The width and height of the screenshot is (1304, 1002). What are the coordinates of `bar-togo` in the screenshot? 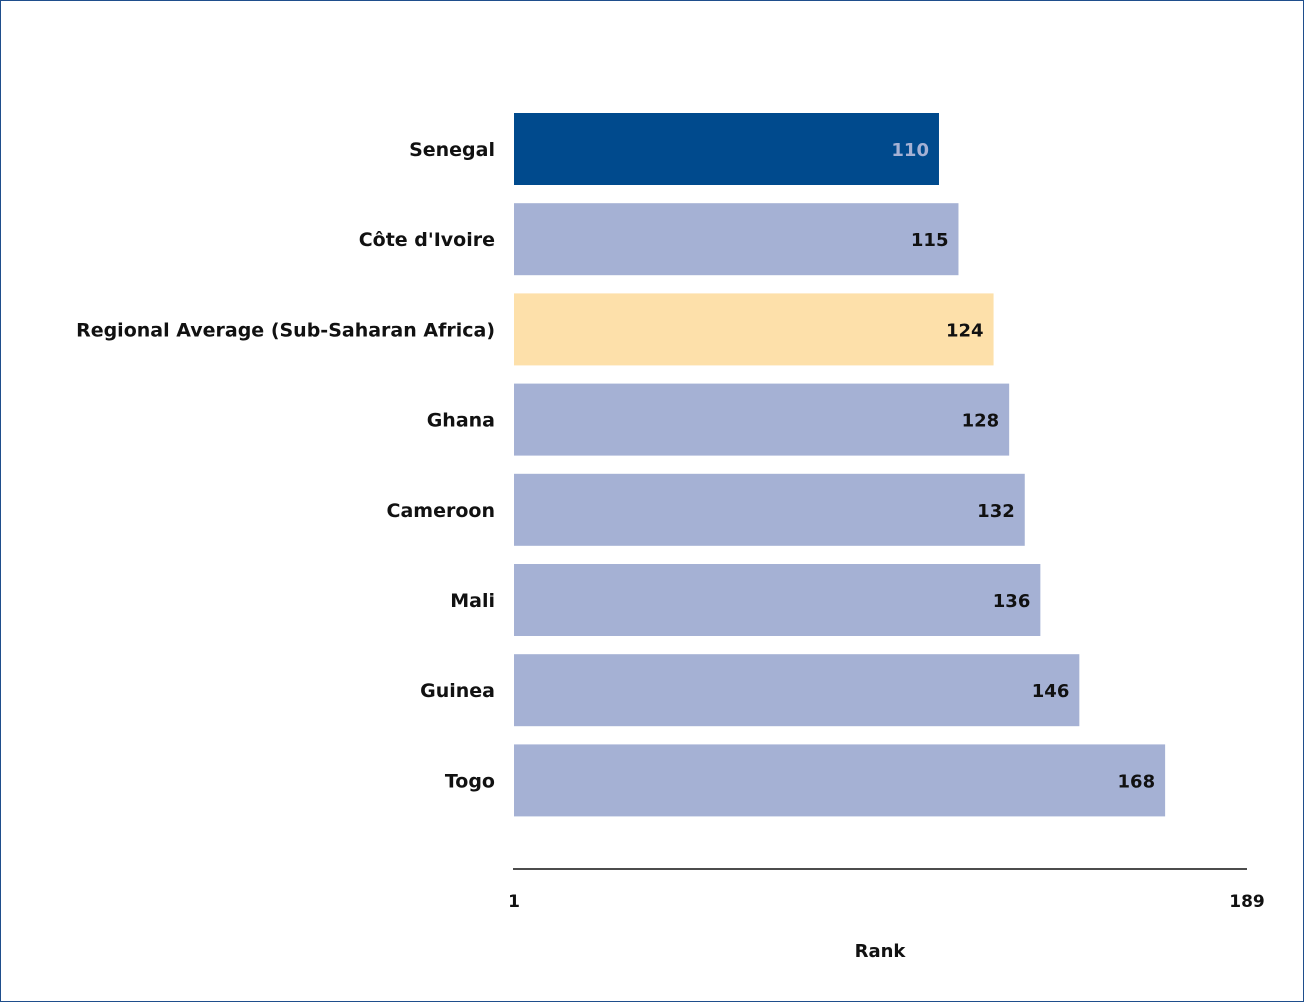 It's located at (840, 780).